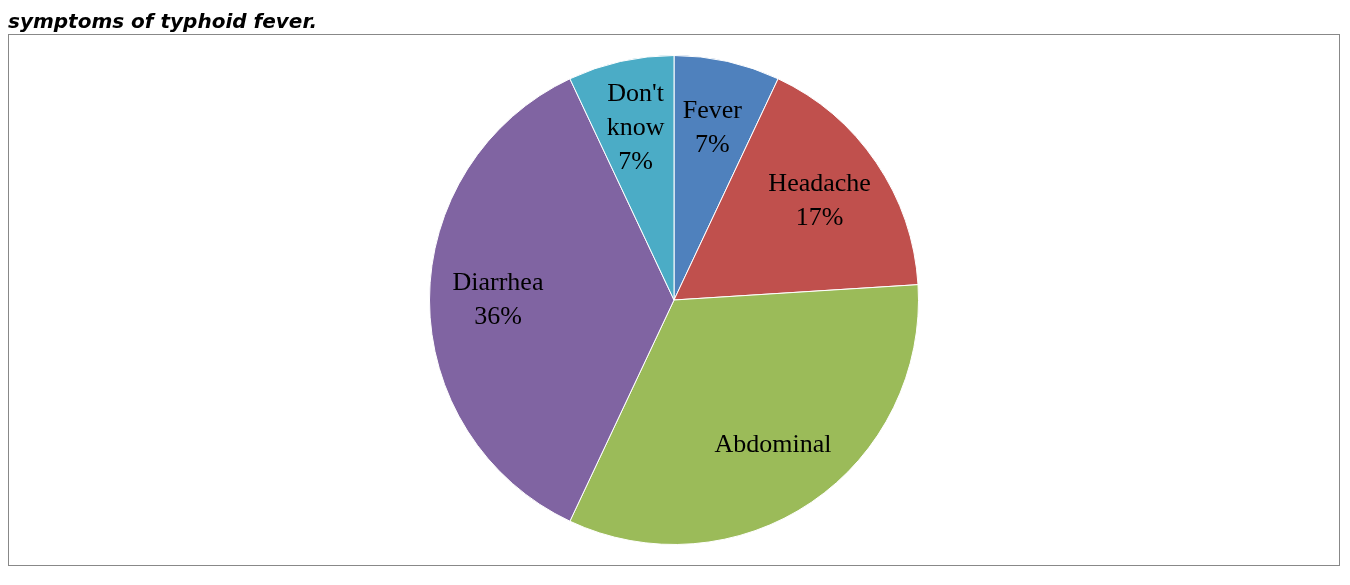 The image size is (1350, 585). I want to click on text: symptoms of typhoid fever., so click(163, 21).